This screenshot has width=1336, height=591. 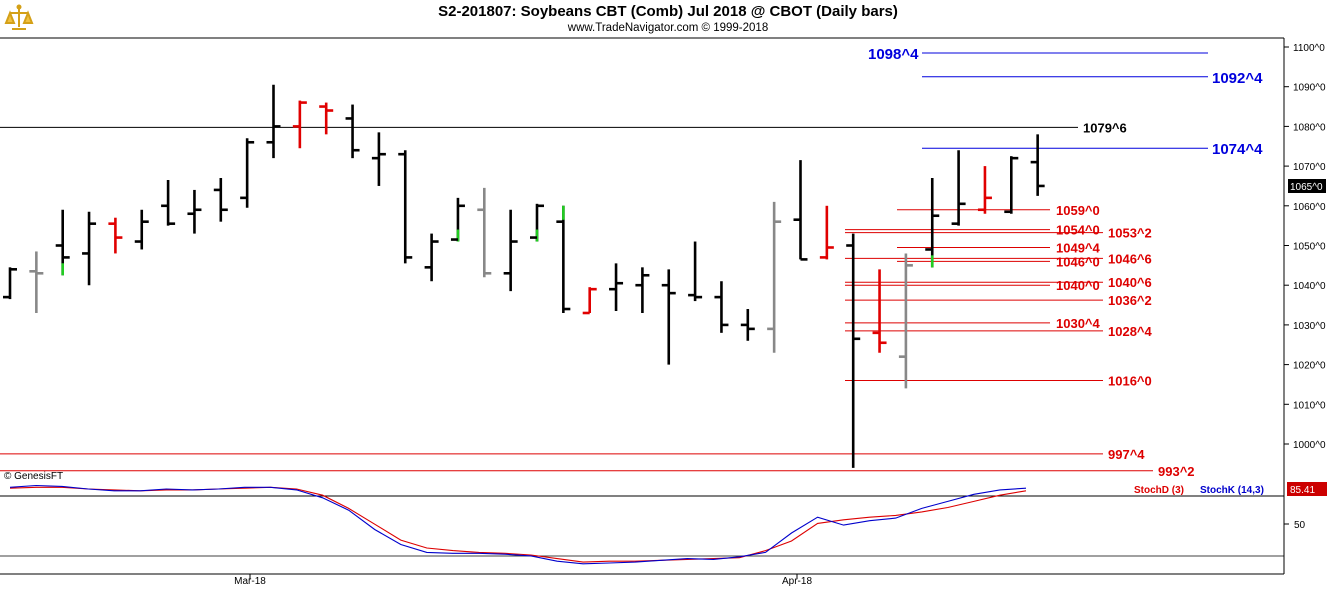 I want to click on price-tick-label: 1060^0, so click(x=1309, y=207).